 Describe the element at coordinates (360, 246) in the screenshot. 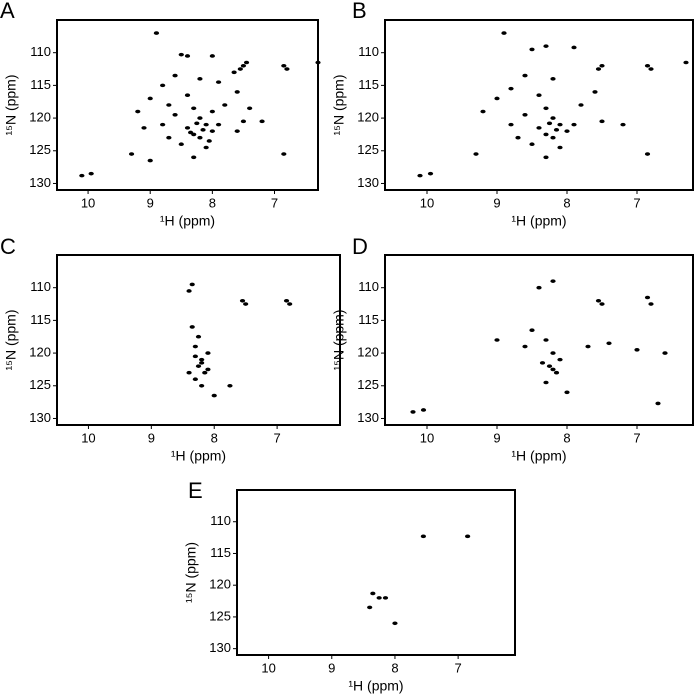

I see `panel-letter: D` at that location.